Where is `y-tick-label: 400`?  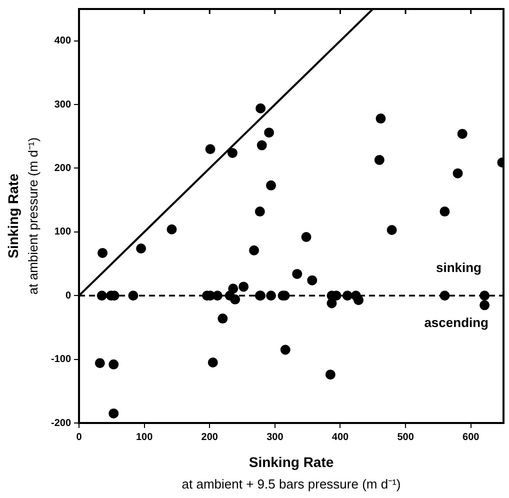
y-tick-label: 400 is located at coordinates (63, 41).